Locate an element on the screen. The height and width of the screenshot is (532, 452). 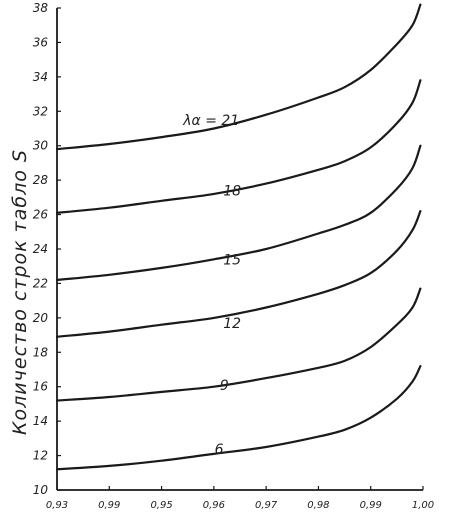
curve-label: 18 is located at coordinates (232, 192).